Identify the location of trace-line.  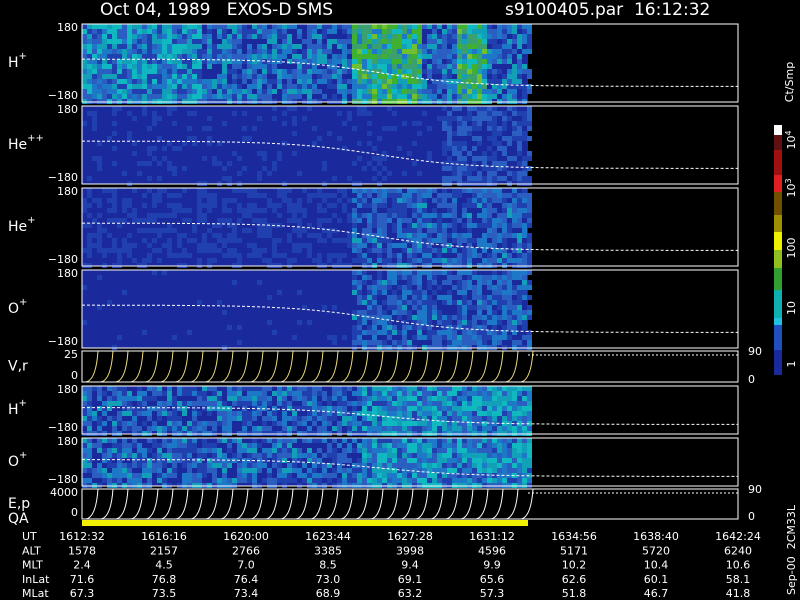
(410, 468).